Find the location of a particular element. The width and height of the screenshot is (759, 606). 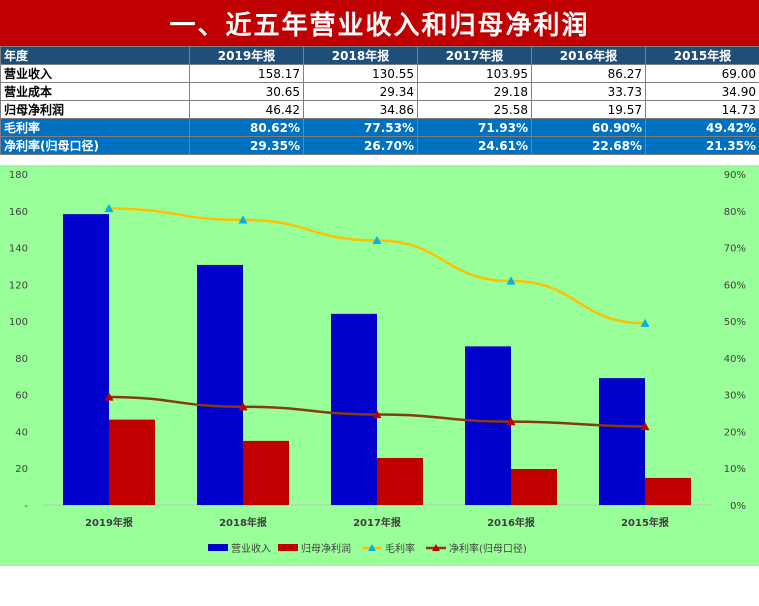

y-right-tick-label: 40% is located at coordinates (735, 359).